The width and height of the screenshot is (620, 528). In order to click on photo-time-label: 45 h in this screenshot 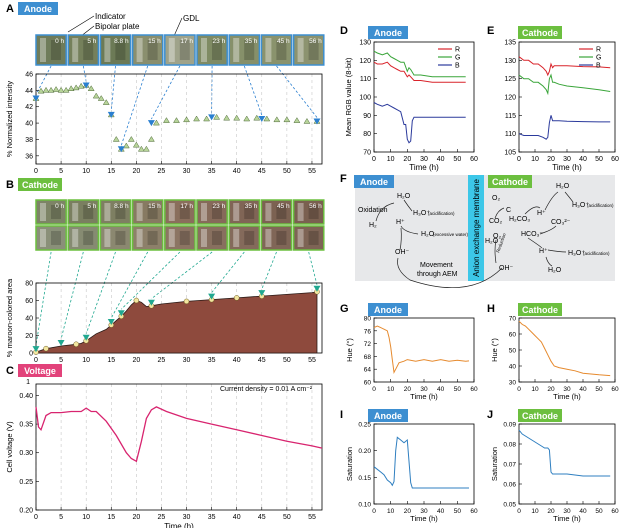, I will do `click(283, 41)`.